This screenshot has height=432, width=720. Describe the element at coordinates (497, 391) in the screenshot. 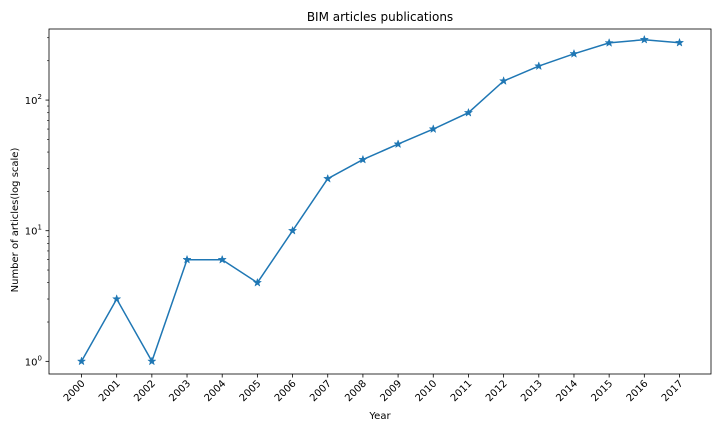

I see `x-tick-label: 2012` at that location.